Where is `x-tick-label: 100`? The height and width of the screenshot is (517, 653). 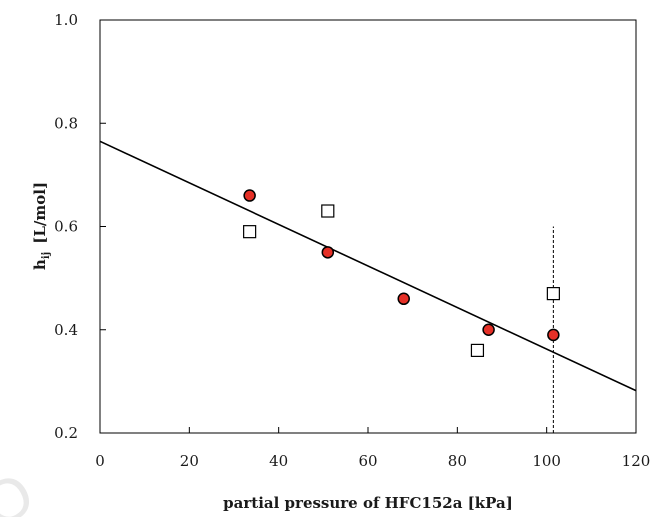 x-tick-label: 100 is located at coordinates (546, 461).